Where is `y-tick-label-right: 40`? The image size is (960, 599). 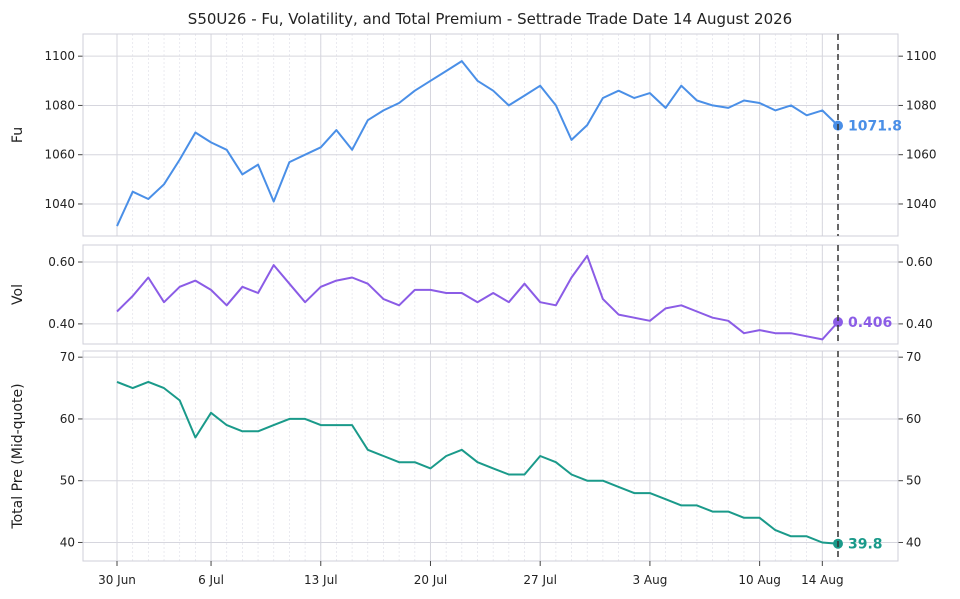 y-tick-label-right: 40 is located at coordinates (913, 542).